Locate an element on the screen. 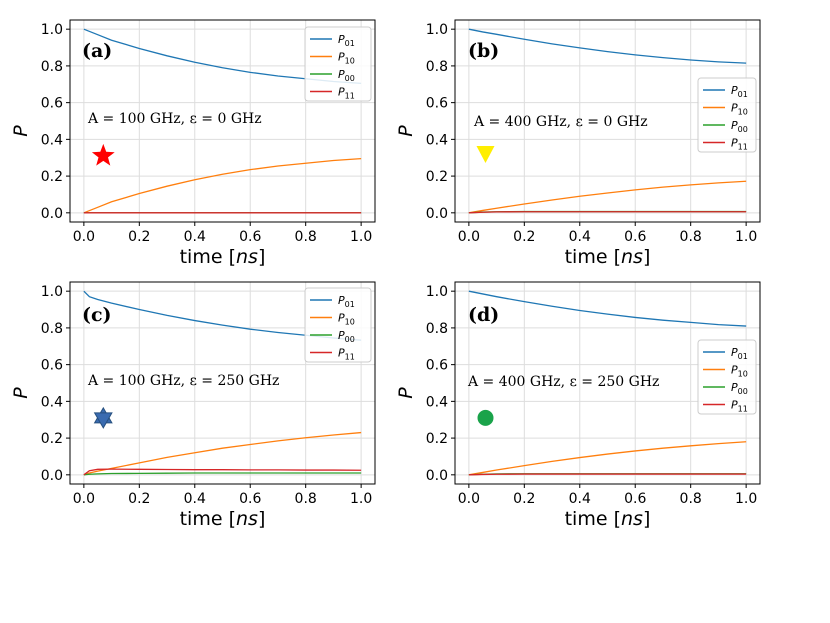 This screenshot has height=623, width=830. parameter-annotation: A = 100 GHz, ε = 250 GHz is located at coordinates (183, 381).